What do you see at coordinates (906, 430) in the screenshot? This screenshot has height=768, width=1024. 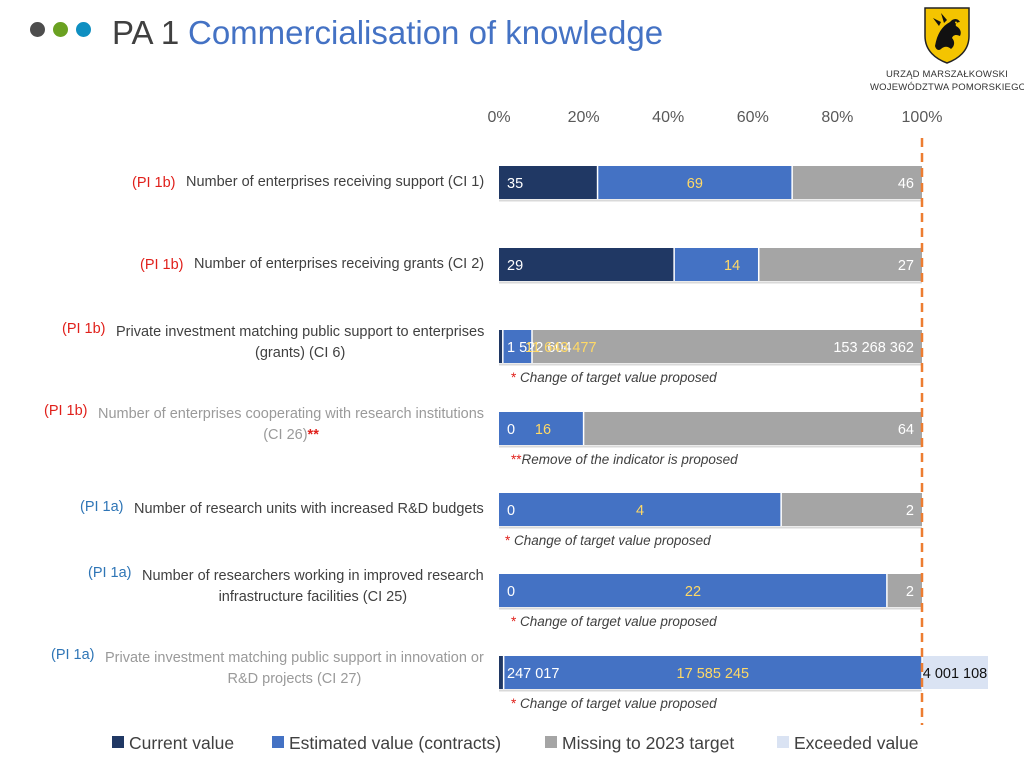 I see `data-label: 64` at bounding box center [906, 430].